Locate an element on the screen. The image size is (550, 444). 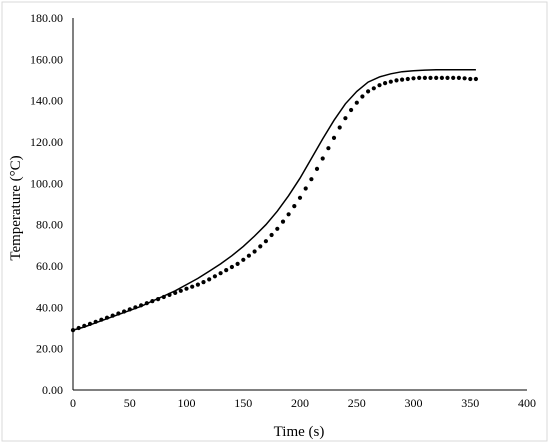
y-axis-title: Temperature (°C) is located at coordinates (16, 207).